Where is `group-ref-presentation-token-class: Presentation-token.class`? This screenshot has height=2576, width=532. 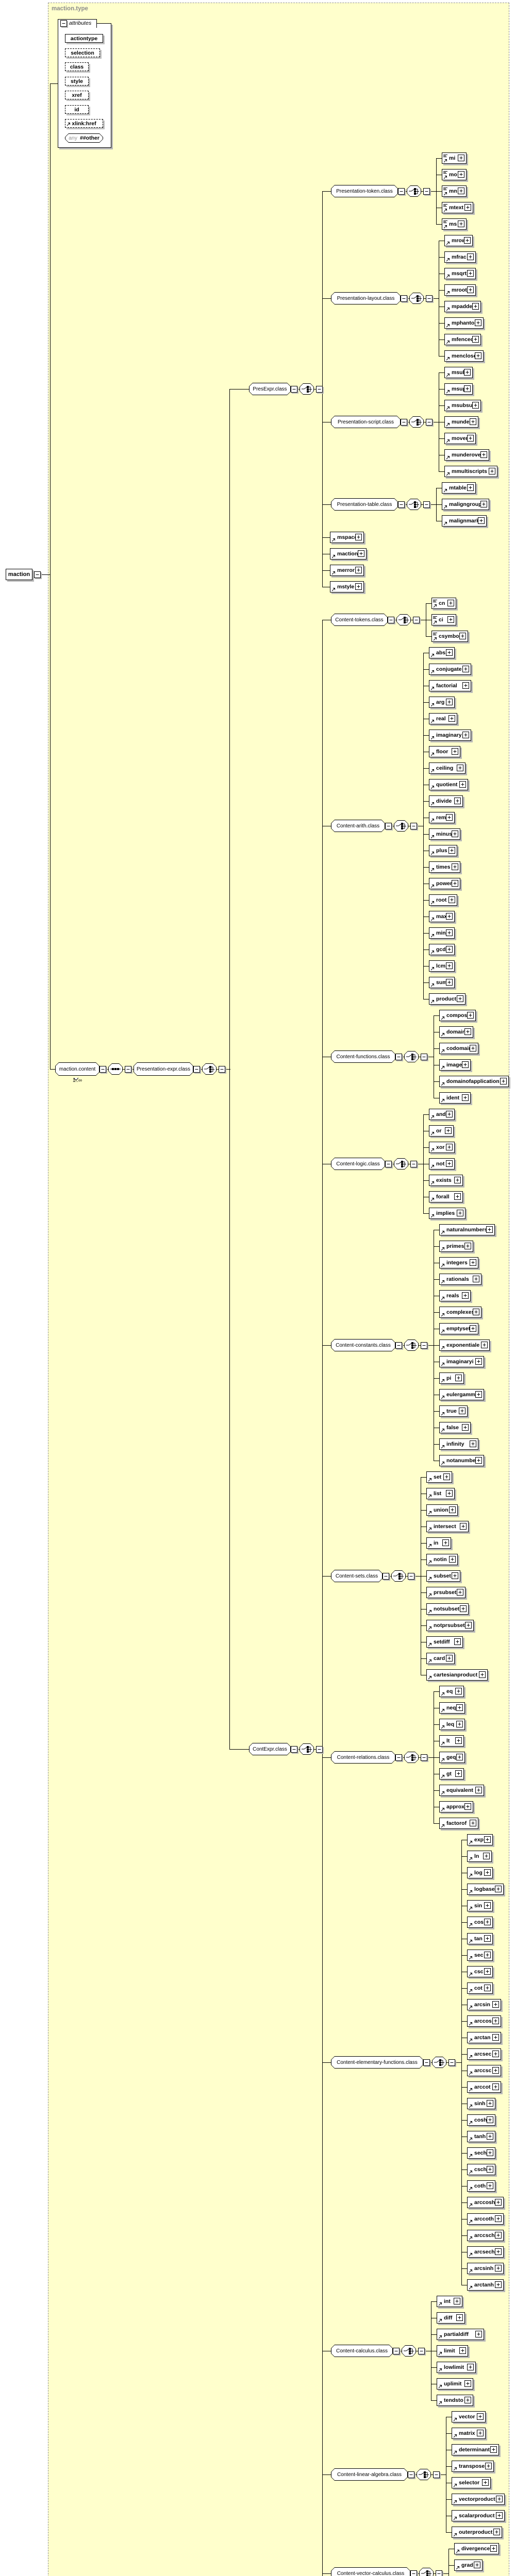
group-ref-presentation-token-class: Presentation-token.class is located at coordinates (365, 191).